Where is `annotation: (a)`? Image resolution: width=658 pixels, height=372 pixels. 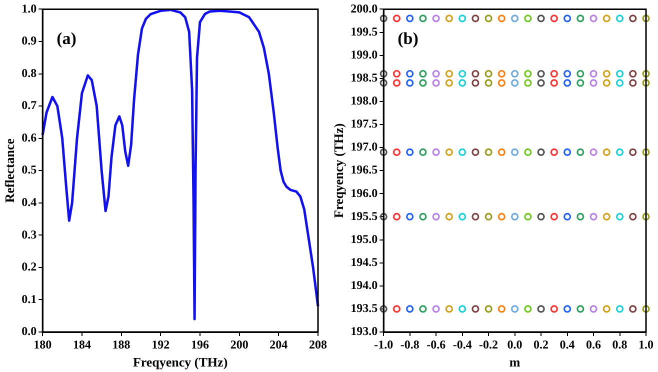 annotation: (a) is located at coordinates (66, 38).